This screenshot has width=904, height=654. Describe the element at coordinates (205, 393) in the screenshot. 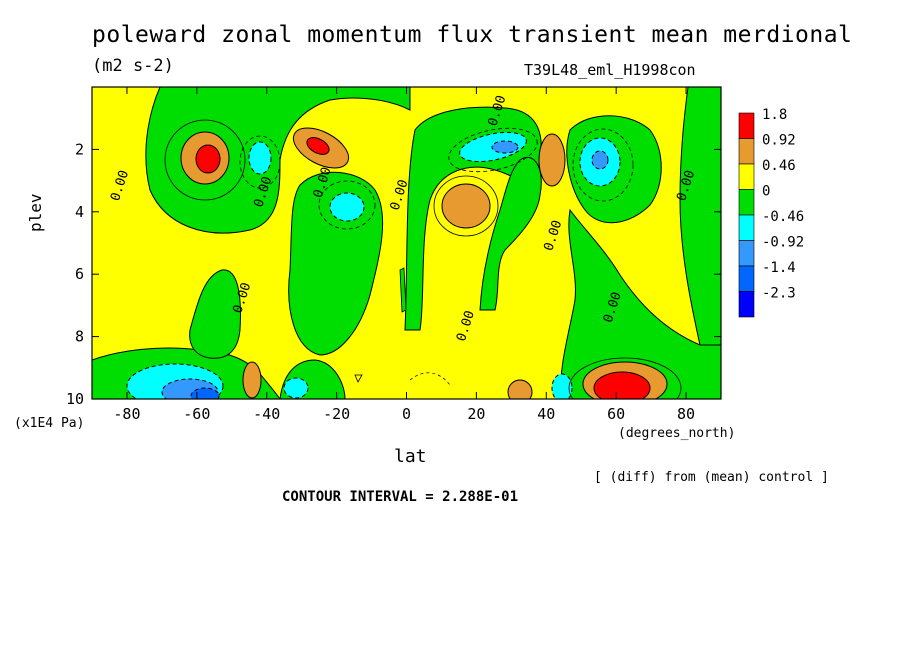

I see `core-negative-min` at that location.